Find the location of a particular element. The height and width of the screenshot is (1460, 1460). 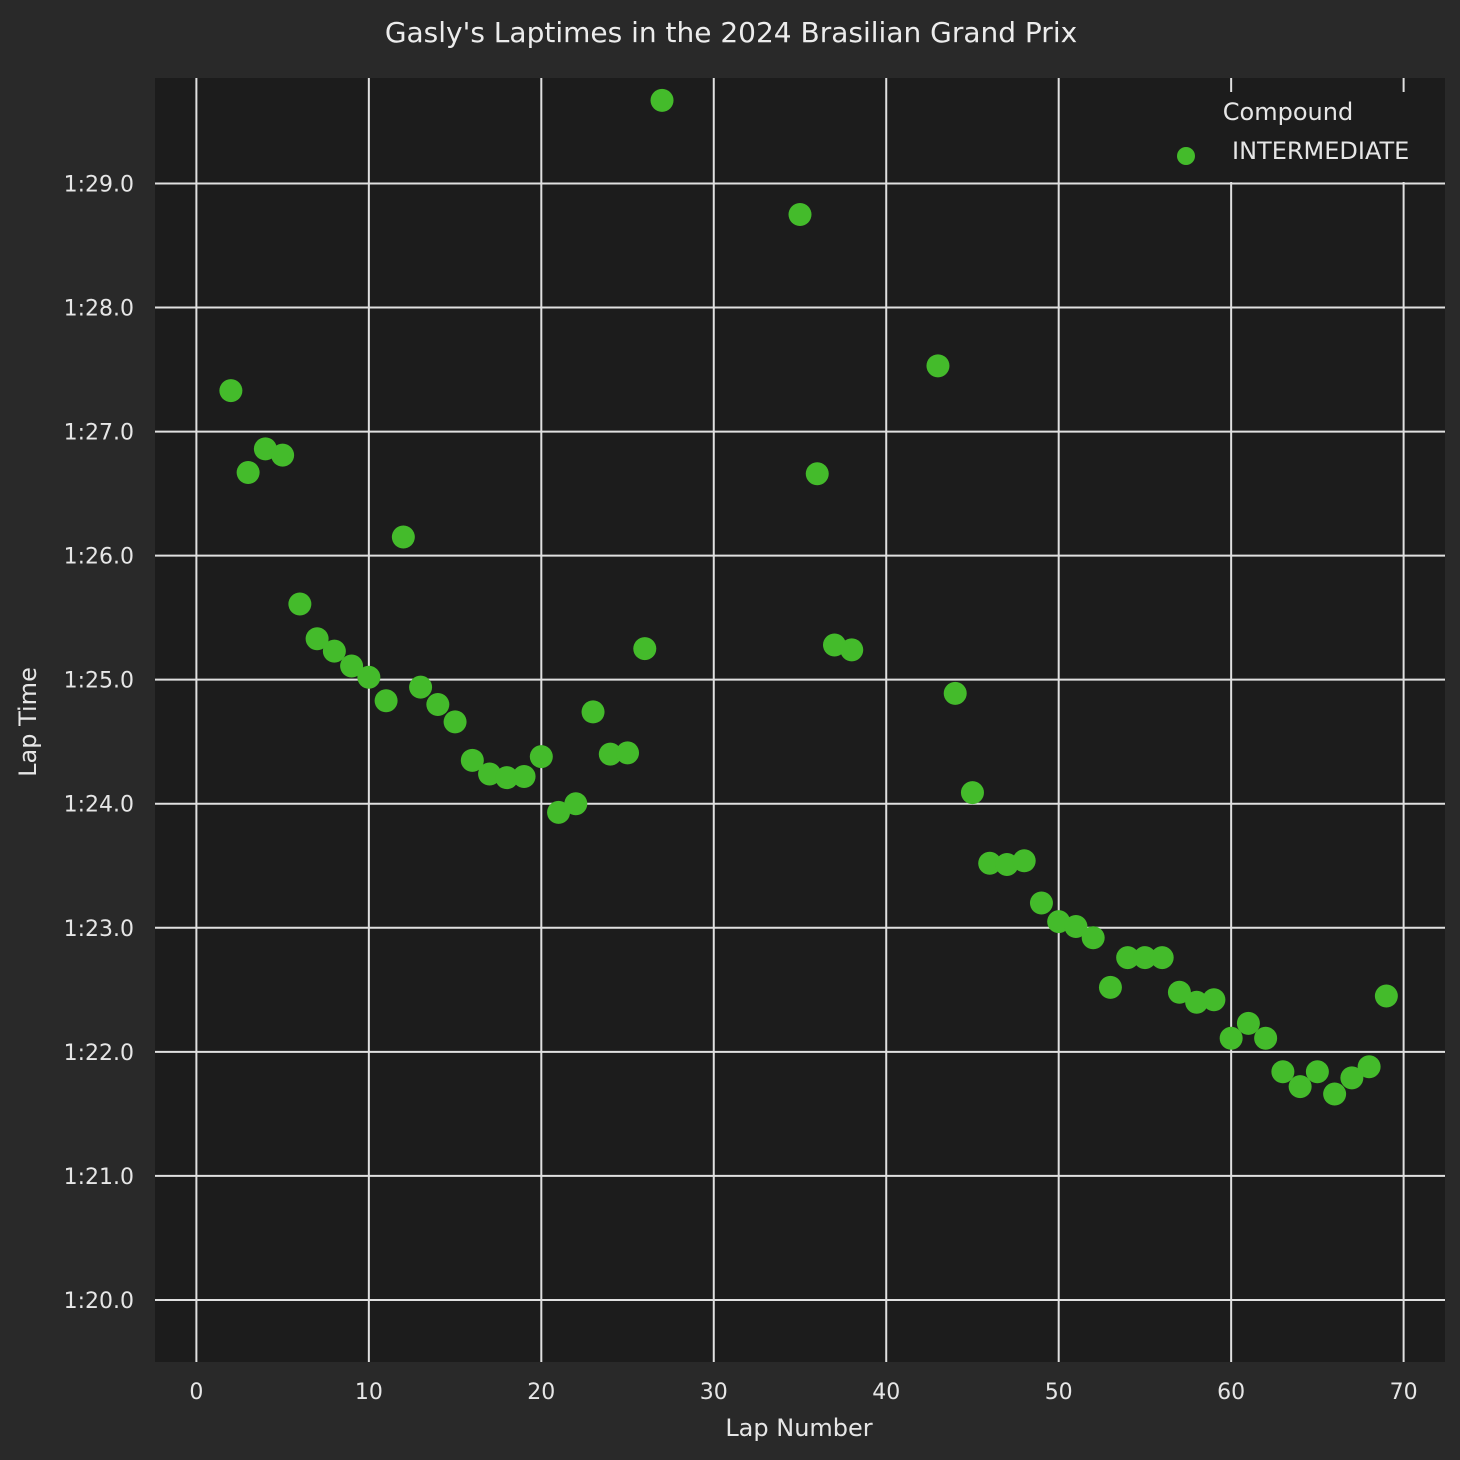

x-tick-label: 60 is located at coordinates (1231, 1392).